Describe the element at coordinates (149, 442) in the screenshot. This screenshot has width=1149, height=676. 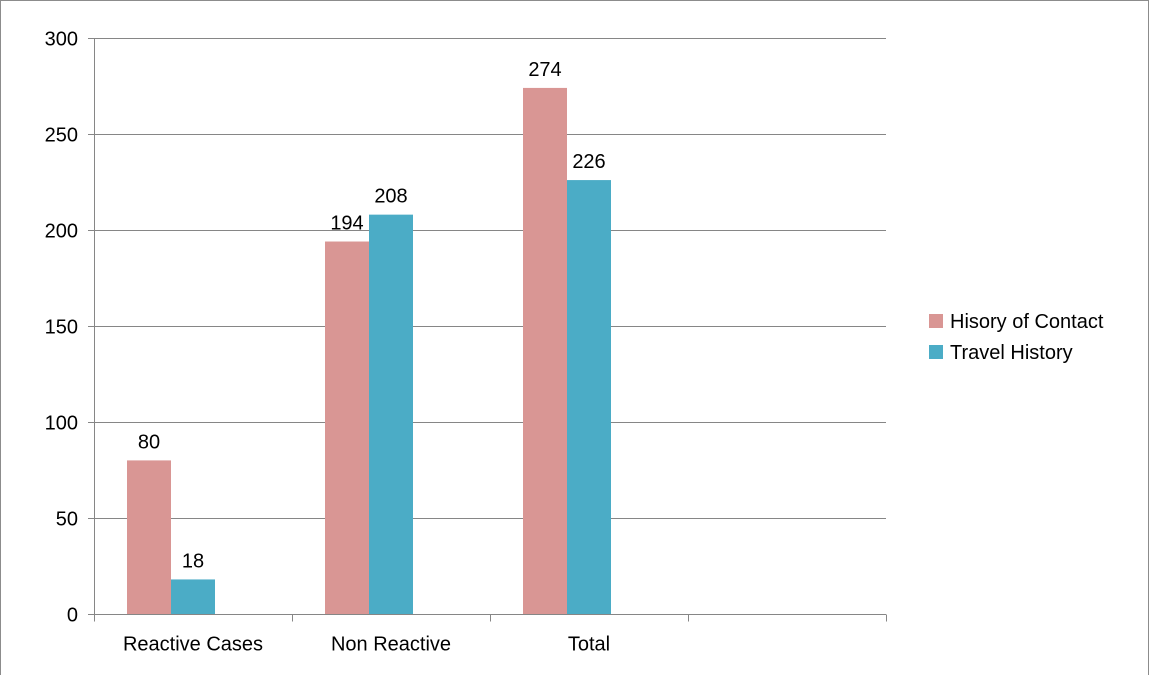
I see `data-label: 80` at that location.